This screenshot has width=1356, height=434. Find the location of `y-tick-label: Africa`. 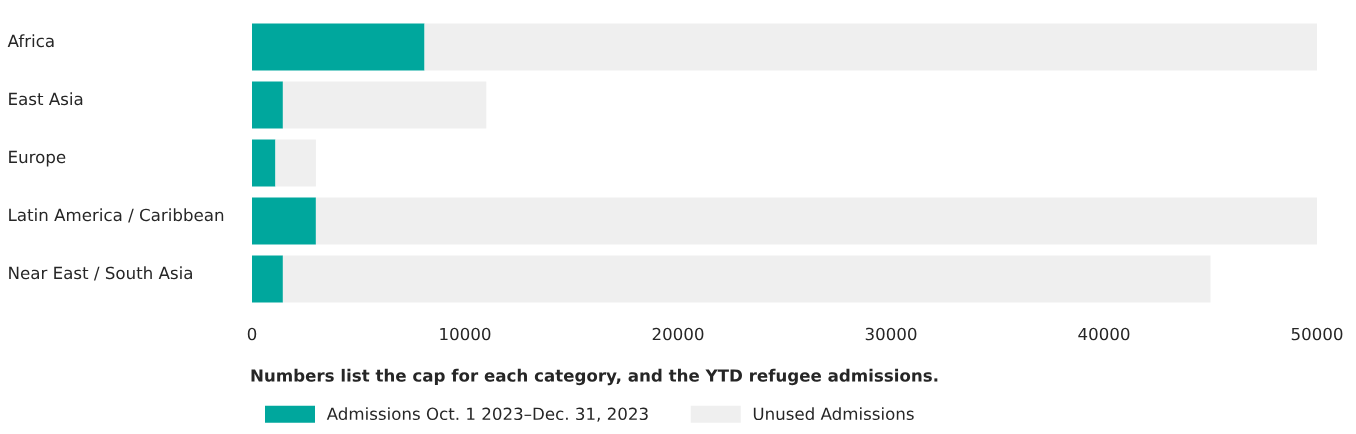

y-tick-label: Africa is located at coordinates (30, 41).